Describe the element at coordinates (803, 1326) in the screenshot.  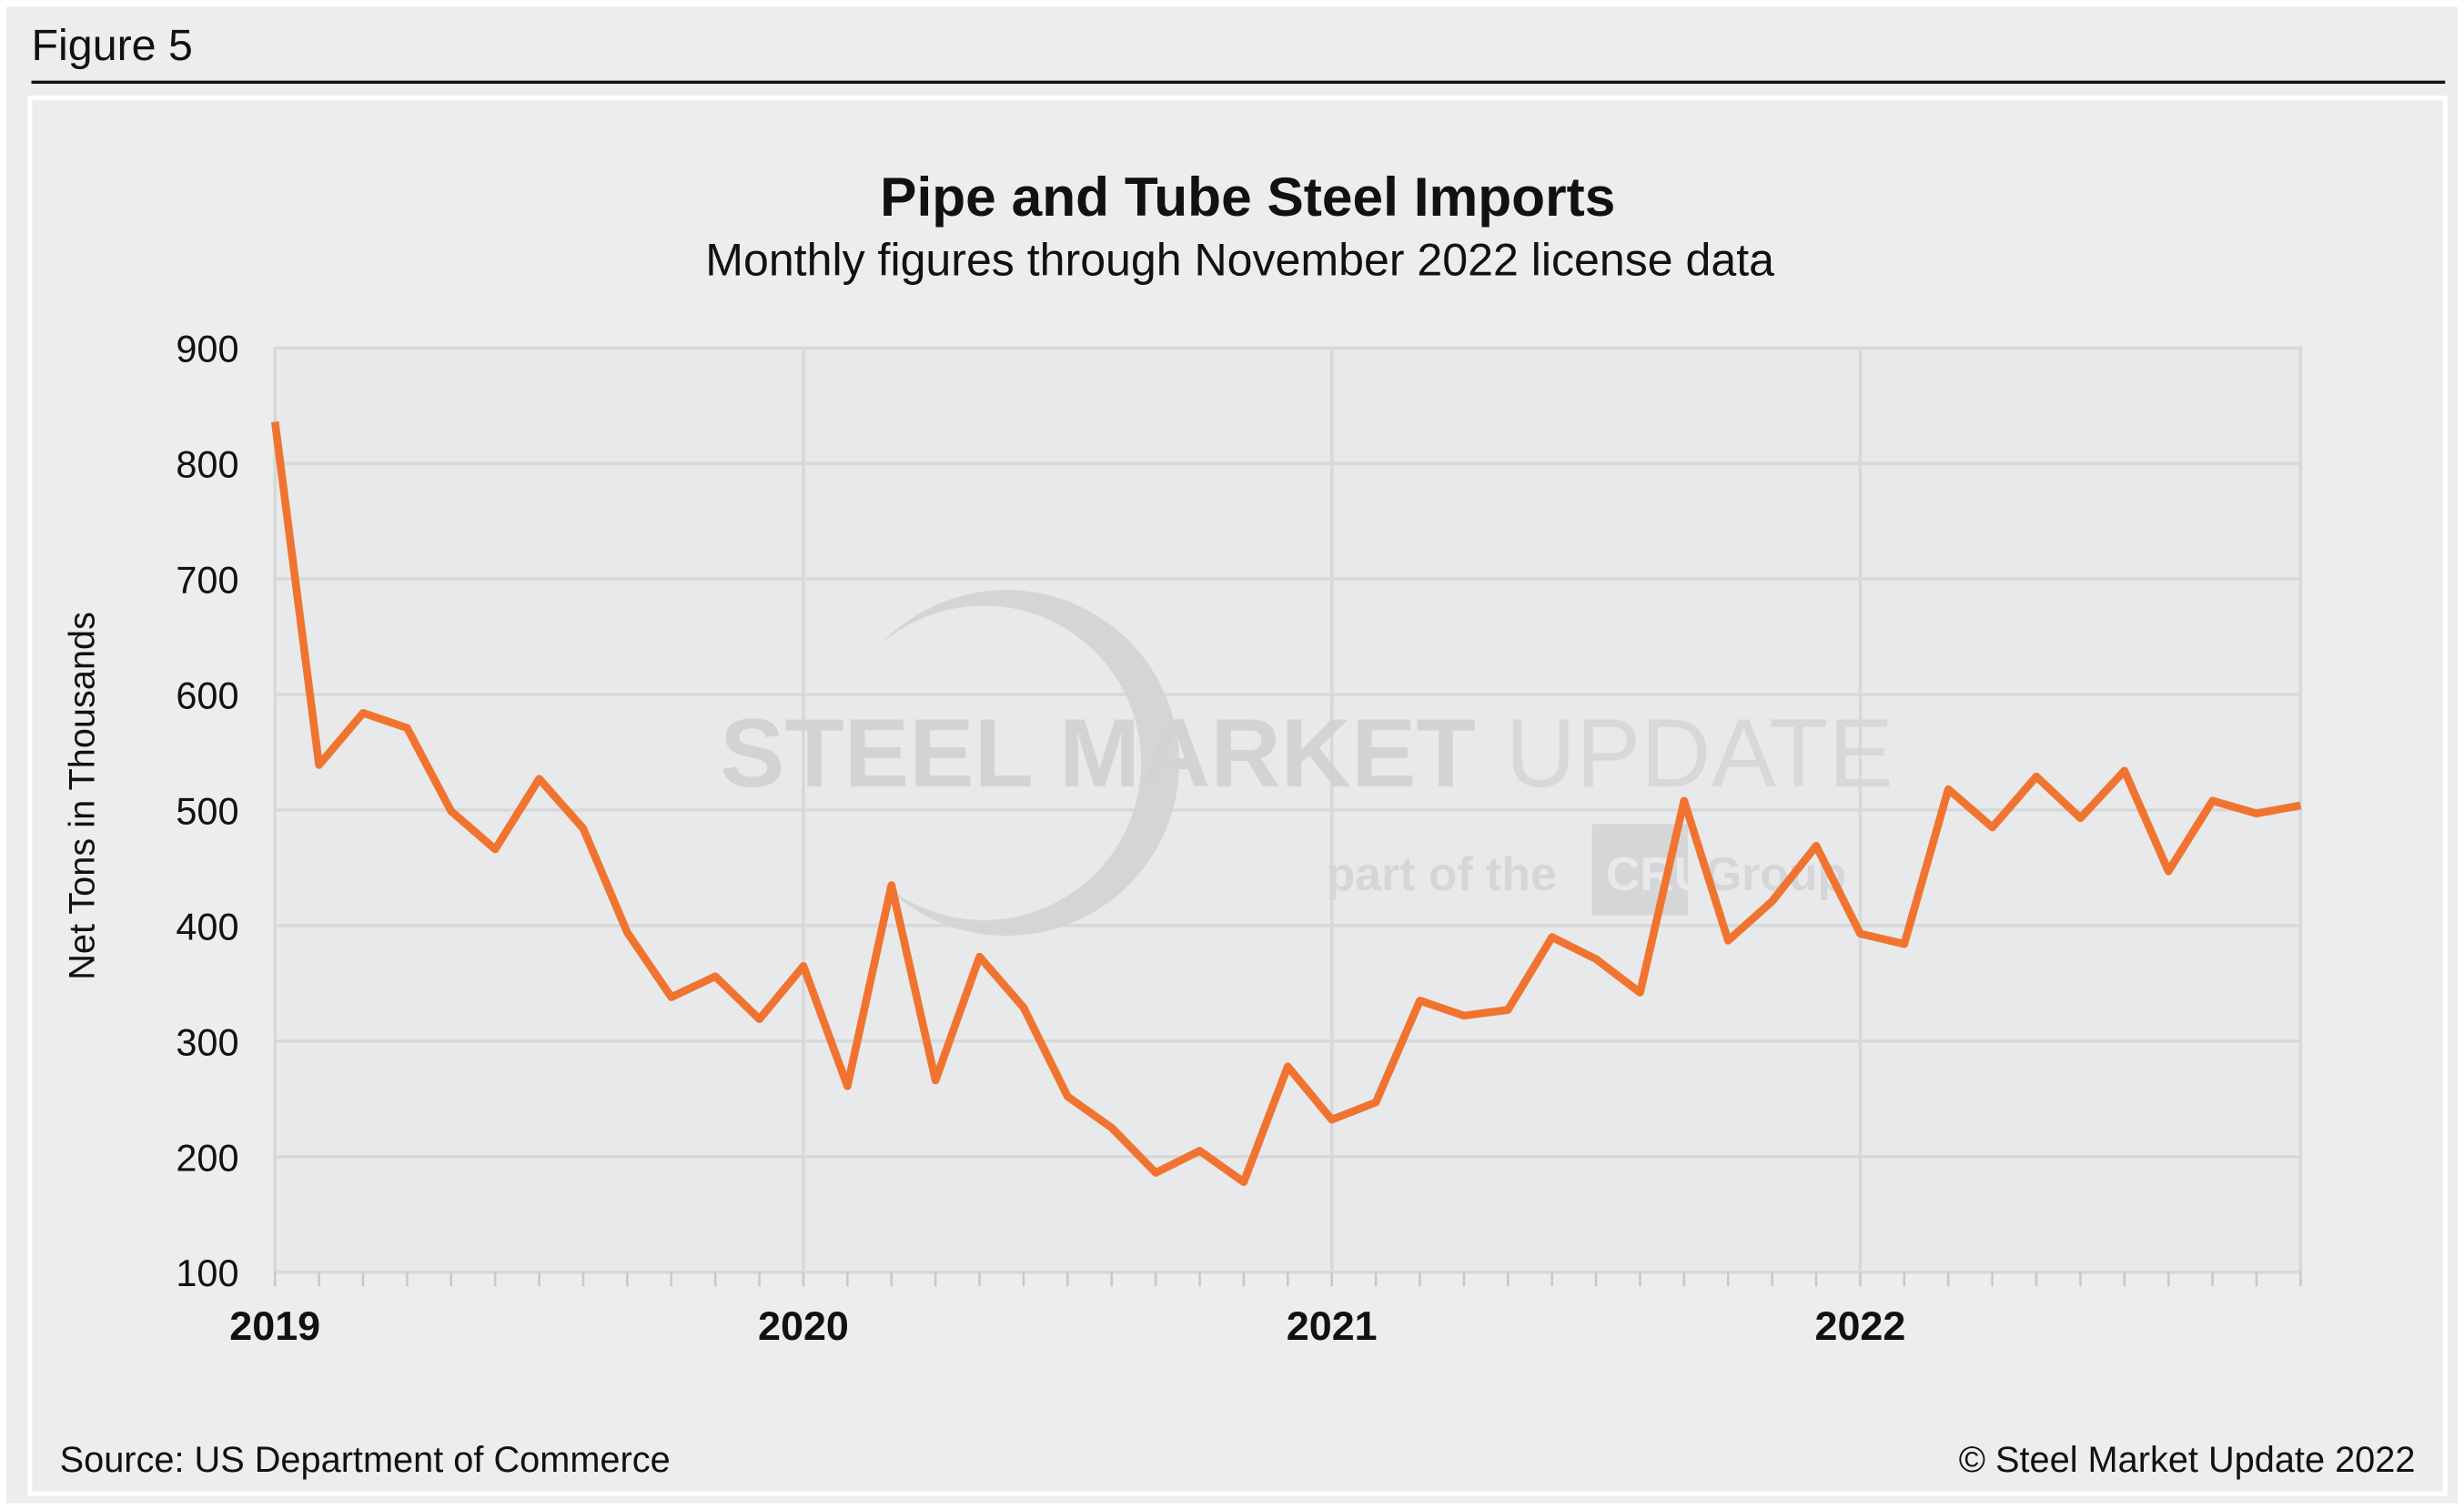
I see `x-tick-label: 2020` at that location.